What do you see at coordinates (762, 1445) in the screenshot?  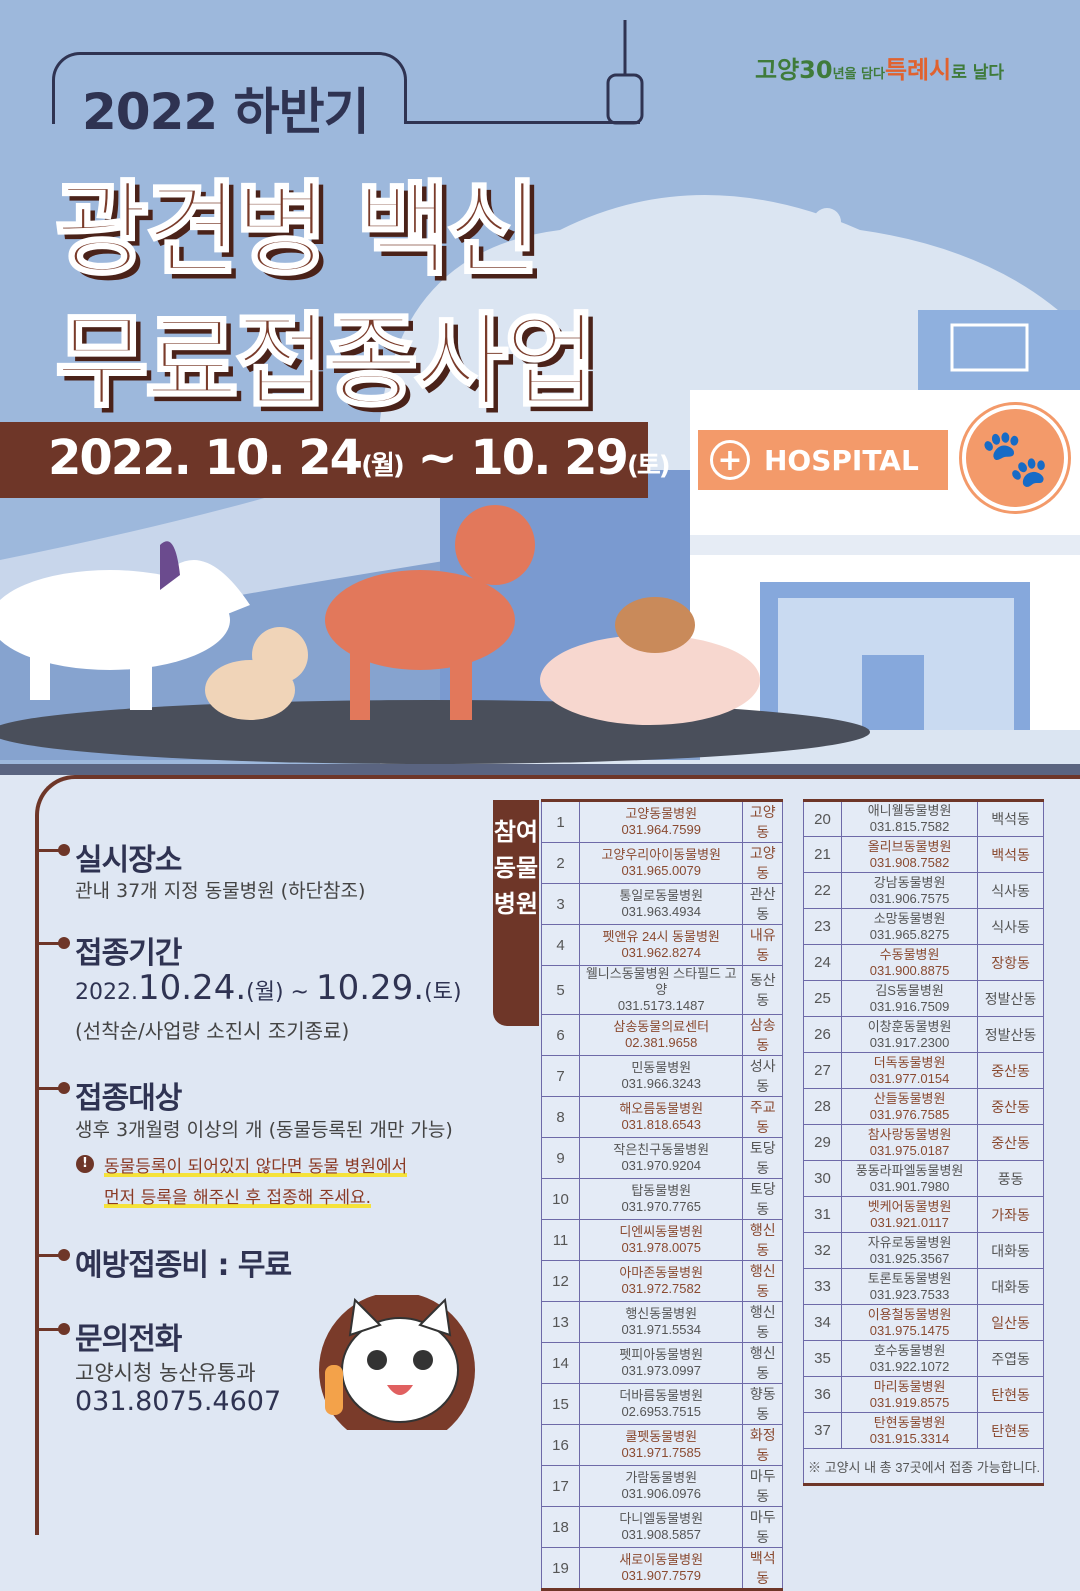 I see `hospital-district: 화정동` at bounding box center [762, 1445].